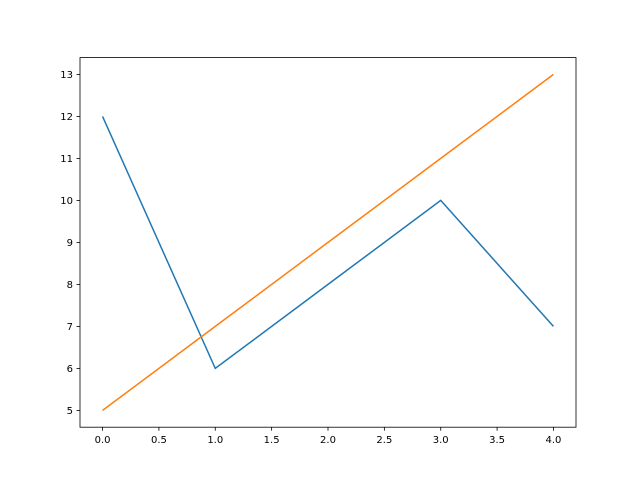 This screenshot has width=640, height=484. I want to click on y-tick-label: 6, so click(70, 369).